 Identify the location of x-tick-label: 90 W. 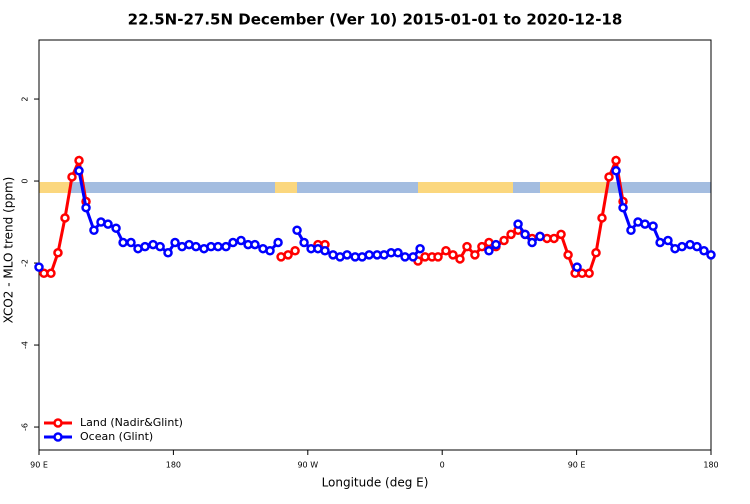
(307, 465).